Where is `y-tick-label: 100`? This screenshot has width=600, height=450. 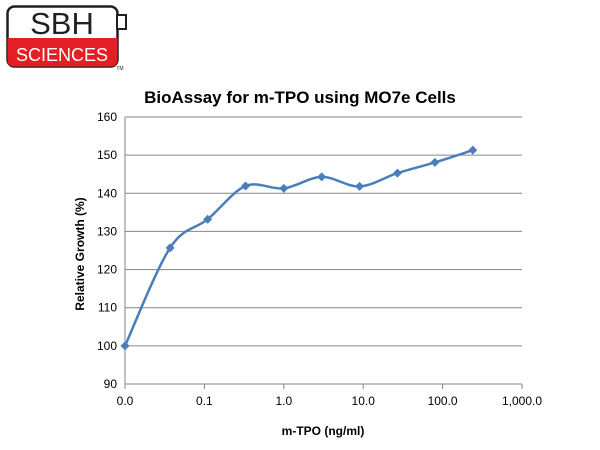 y-tick-label: 100 is located at coordinates (107, 346).